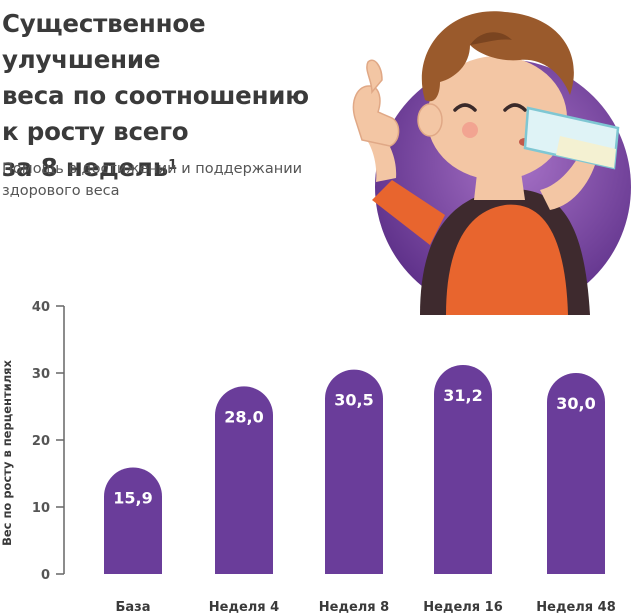 The image size is (635, 616). I want to click on headline-line-1: Существенное улучшение, so click(104, 41).